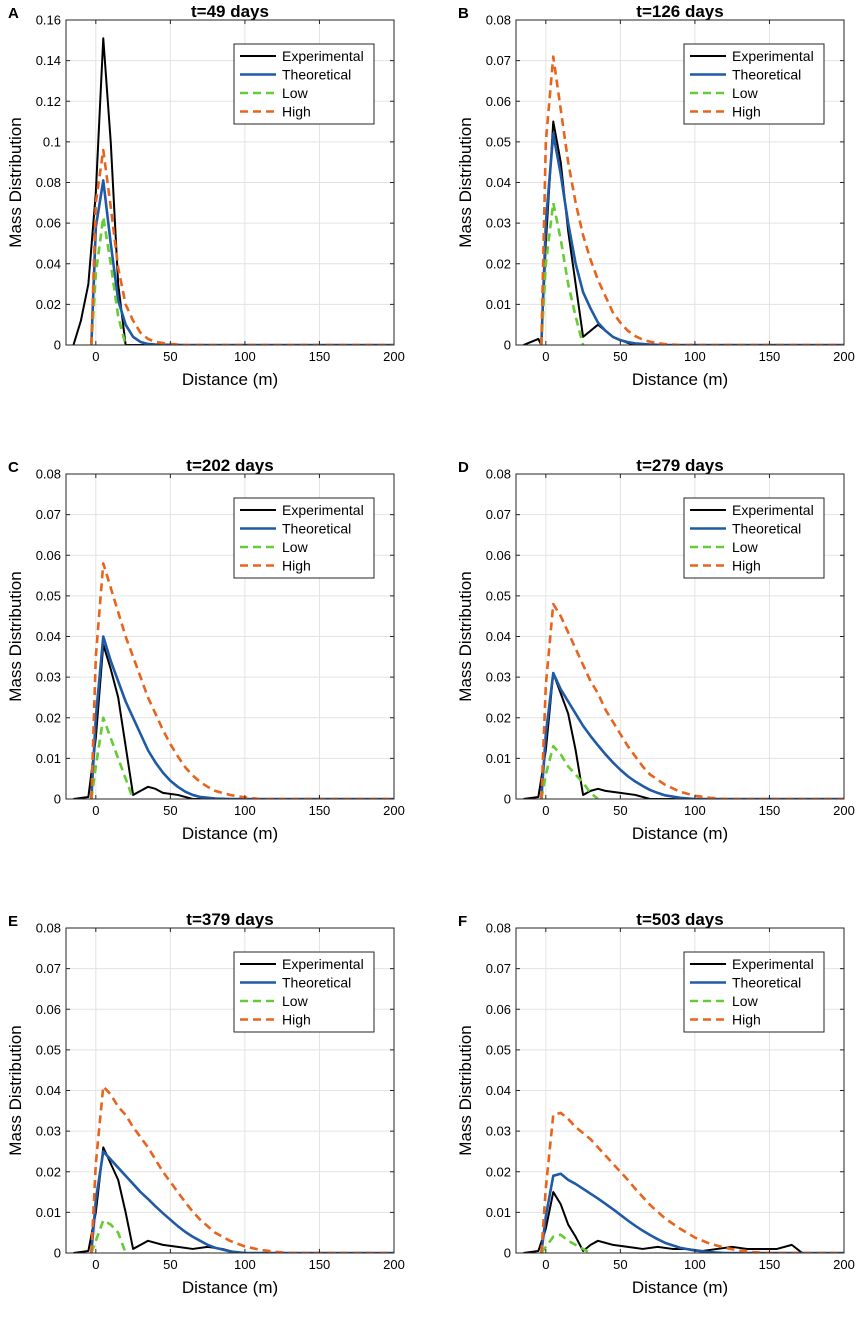 This screenshot has height=1339, width=857. What do you see at coordinates (679, 11) in the screenshot?
I see `chart-title: t=126 days` at bounding box center [679, 11].